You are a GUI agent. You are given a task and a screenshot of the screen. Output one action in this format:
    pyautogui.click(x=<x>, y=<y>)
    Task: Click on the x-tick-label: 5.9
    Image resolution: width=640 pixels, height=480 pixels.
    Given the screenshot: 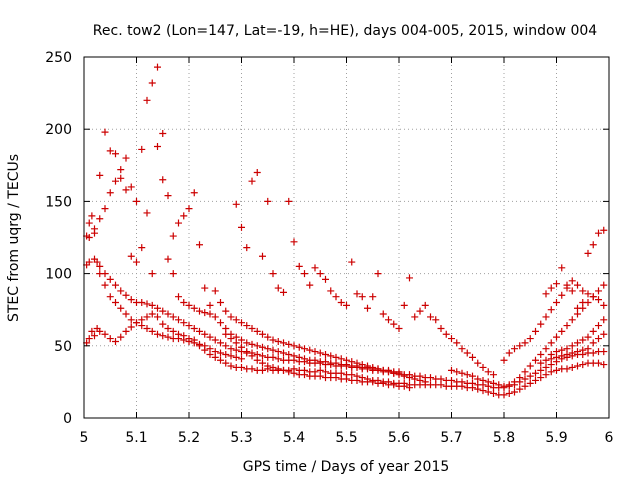 What is the action you would take?
    pyautogui.click(x=556, y=438)
    